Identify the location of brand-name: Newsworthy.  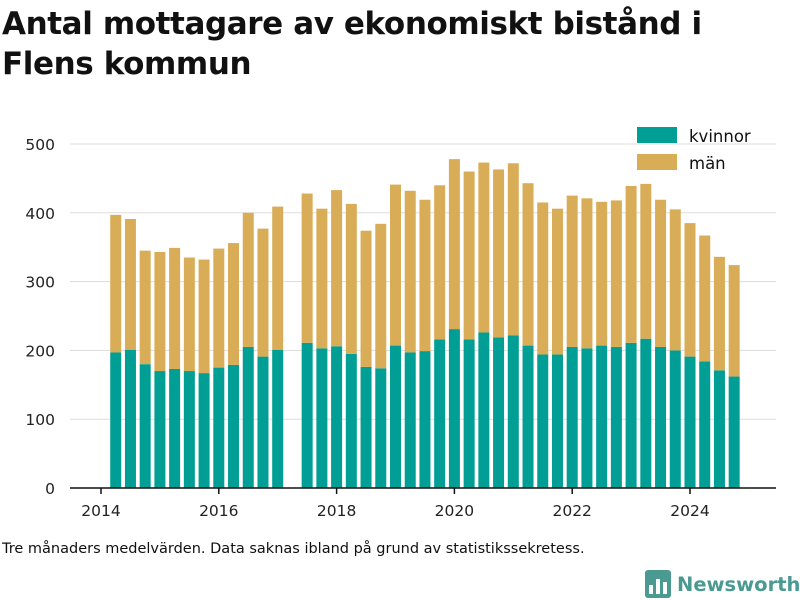
(738, 584).